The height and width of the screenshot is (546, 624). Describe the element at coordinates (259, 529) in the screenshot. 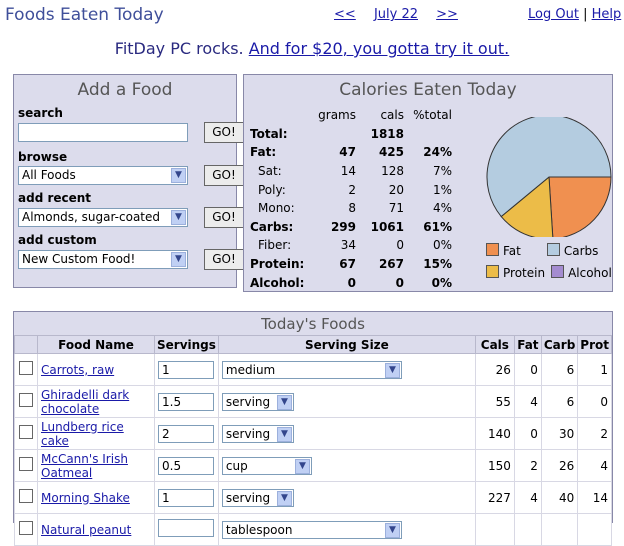

I see `serving-size-value: tablespoon` at that location.